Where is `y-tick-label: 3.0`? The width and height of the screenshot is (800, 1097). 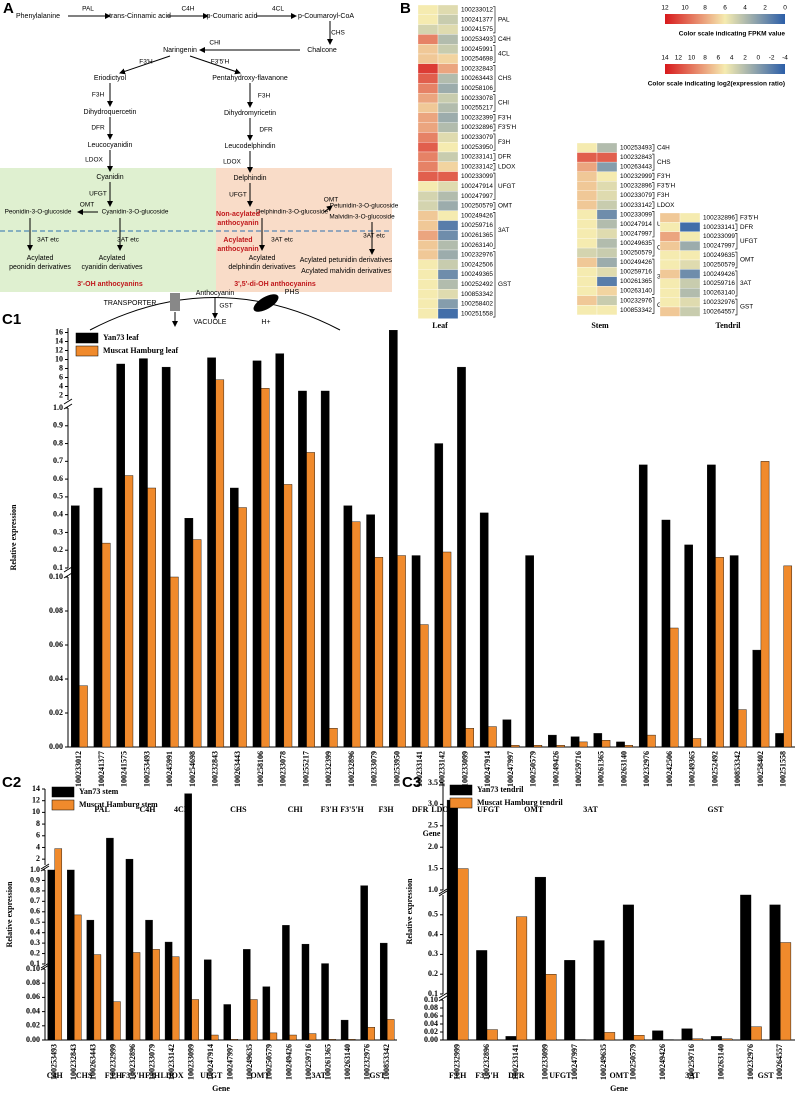 y-tick-label: 3.0 is located at coordinates (433, 803).